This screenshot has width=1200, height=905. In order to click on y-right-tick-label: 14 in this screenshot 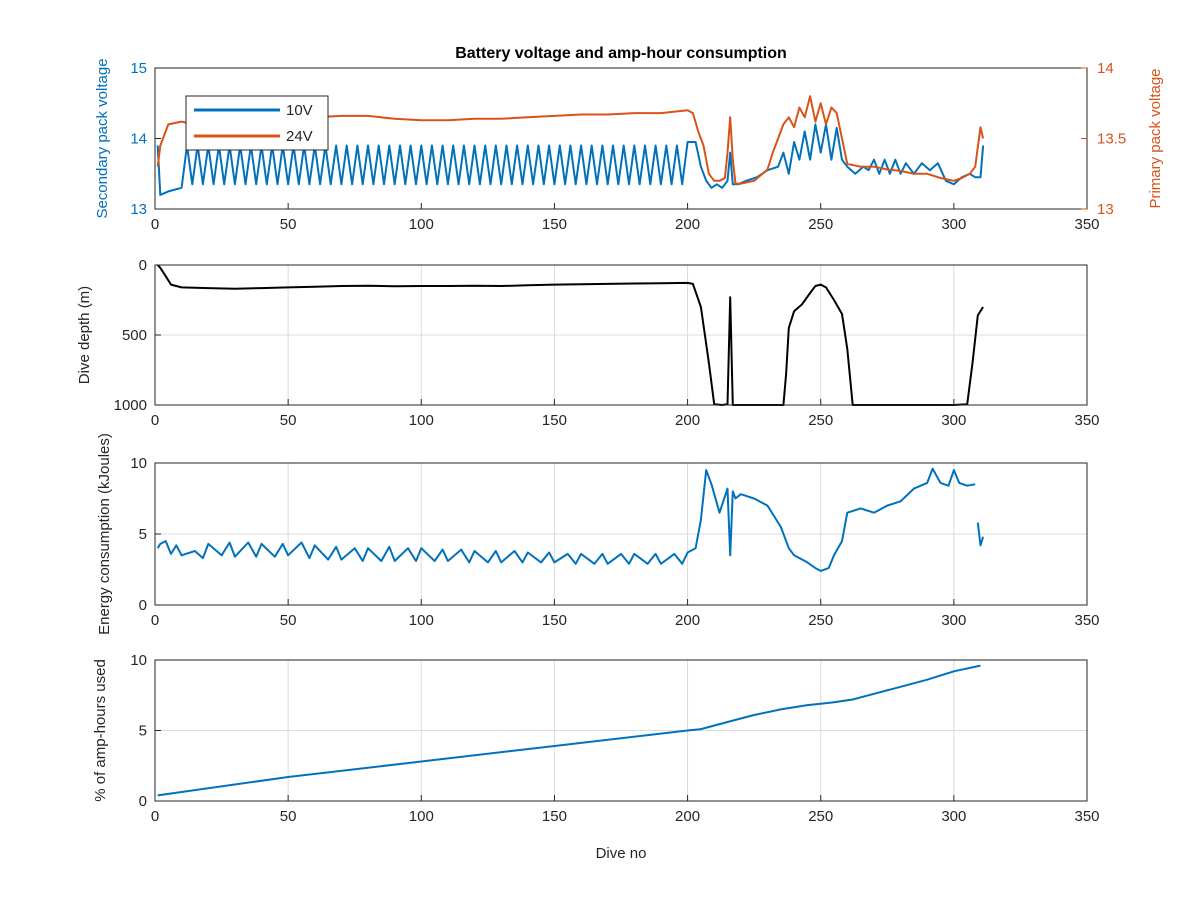, I will do `click(1105, 68)`.